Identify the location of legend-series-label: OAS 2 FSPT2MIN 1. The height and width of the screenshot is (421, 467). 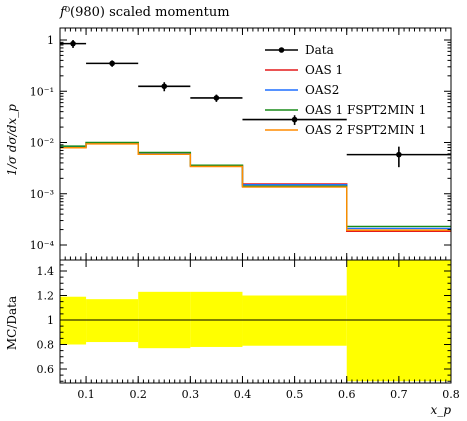
(365, 130).